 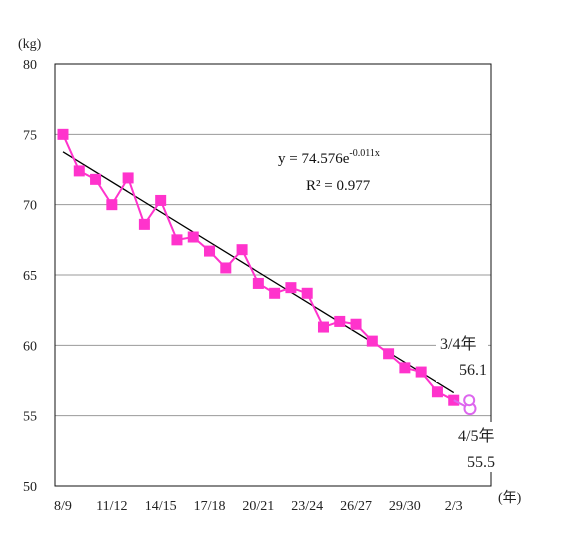 I want to click on y-tick-labels: 50 55 60 65 70 75 80, so click(x=30, y=276).